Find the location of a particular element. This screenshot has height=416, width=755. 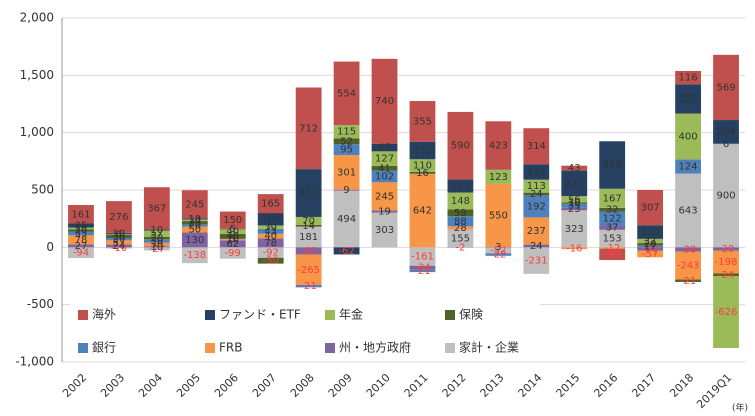

data-label: 110 is located at coordinates (422, 166).